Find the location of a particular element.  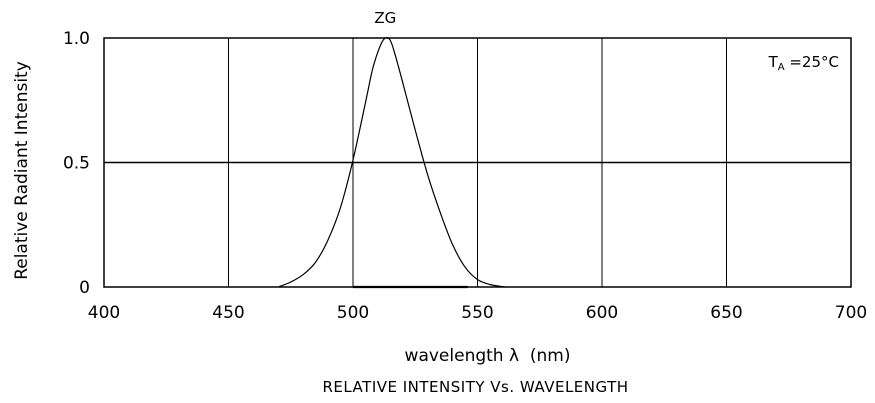

y-tick-label: 1.0 is located at coordinates (76, 39).